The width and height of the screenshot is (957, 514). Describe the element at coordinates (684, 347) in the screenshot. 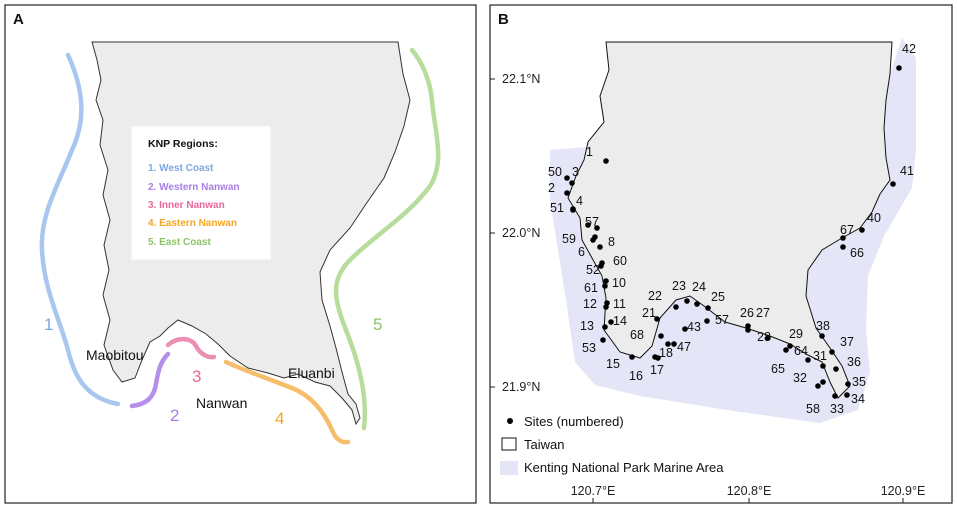

I see `site-label-47: 47` at that location.